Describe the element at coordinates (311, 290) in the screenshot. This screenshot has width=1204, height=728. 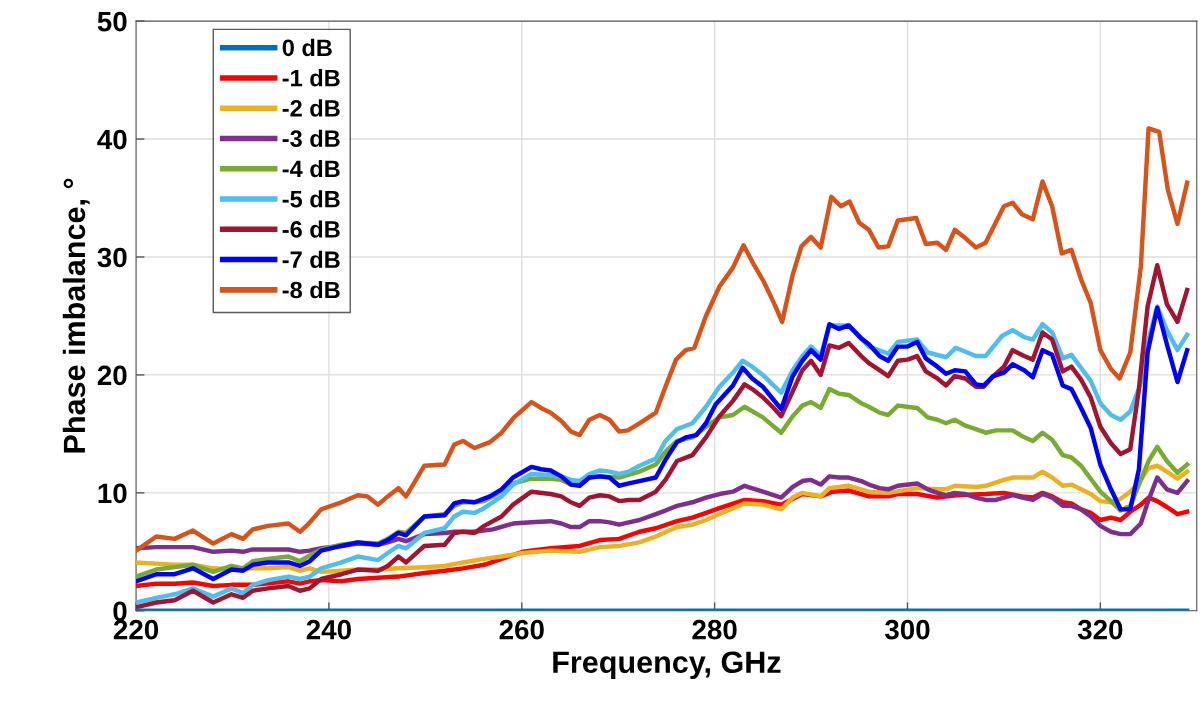
I see `legend-label: -8 dB` at that location.